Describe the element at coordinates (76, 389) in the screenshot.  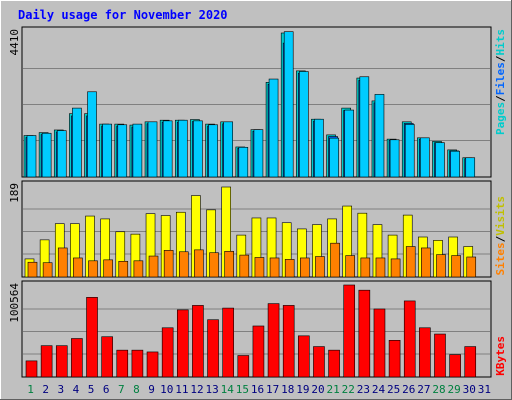
I see `x-tick-label: 4` at that location.